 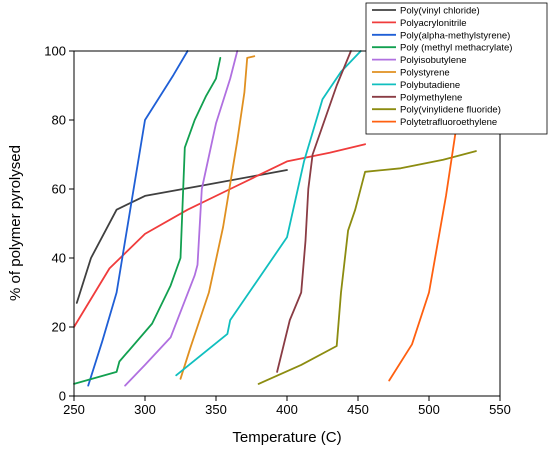 What do you see at coordinates (15, 223) in the screenshot?
I see `y-axis-title: % of polymer pyrolysed` at bounding box center [15, 223].